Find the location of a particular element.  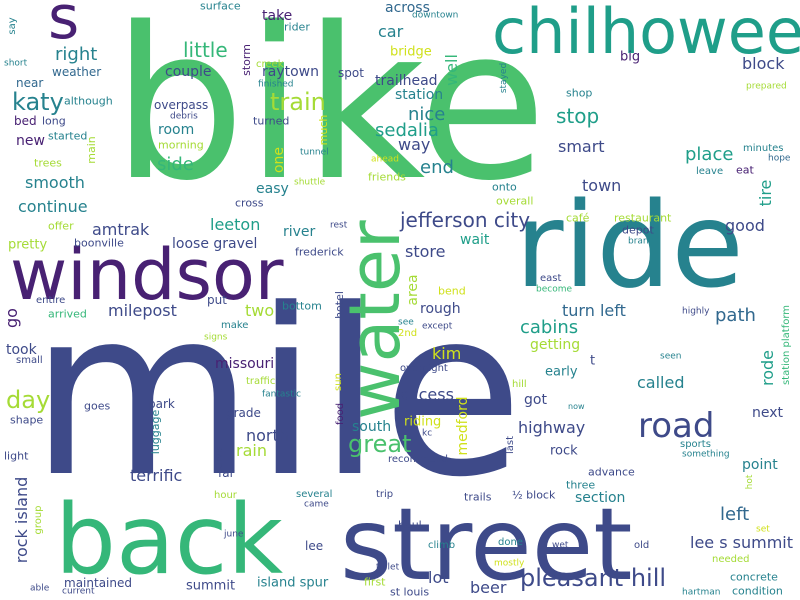

word-finished: finished is located at coordinates (276, 84).